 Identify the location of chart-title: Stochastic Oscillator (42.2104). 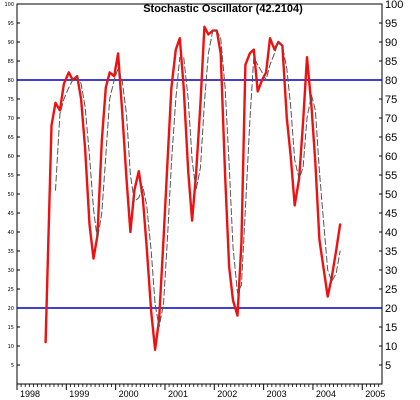
(223, 9).